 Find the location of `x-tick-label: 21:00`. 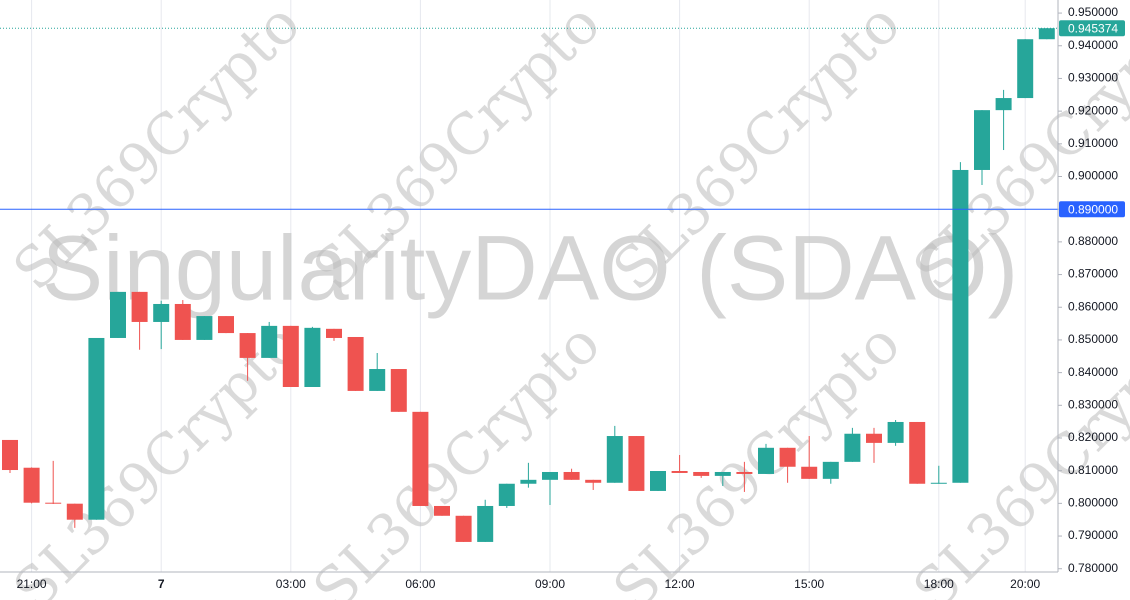

x-tick-label: 21:00 is located at coordinates (32, 584).